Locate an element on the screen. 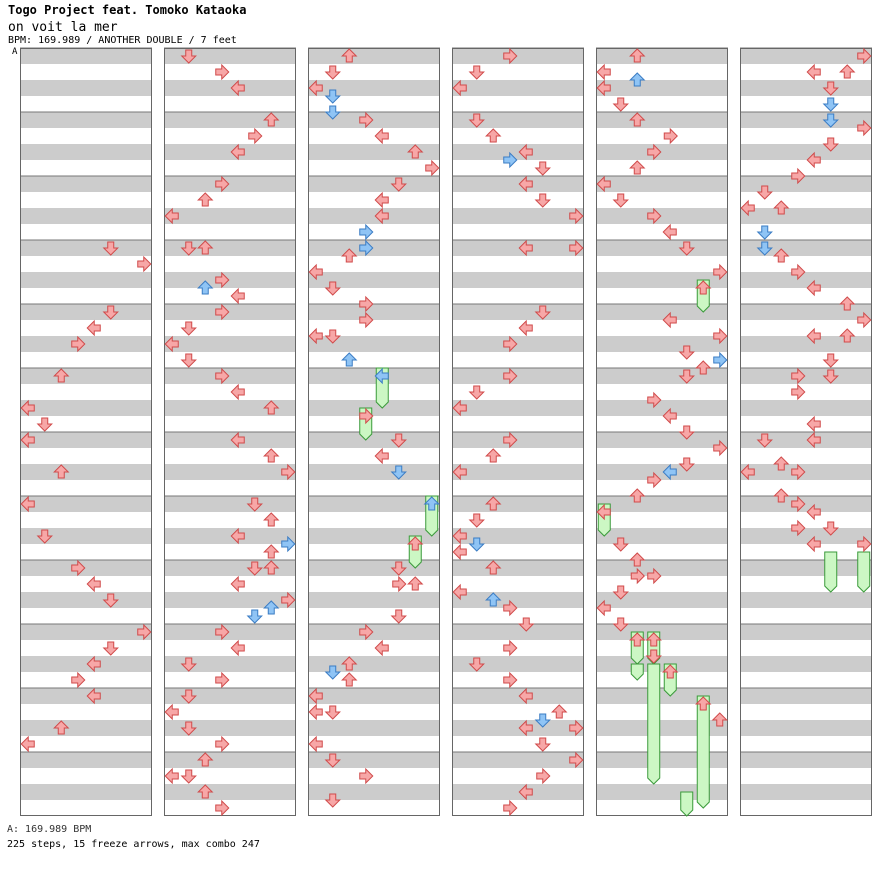 This screenshot has height=876, width=896. section-marker: A is located at coordinates (15, 52).